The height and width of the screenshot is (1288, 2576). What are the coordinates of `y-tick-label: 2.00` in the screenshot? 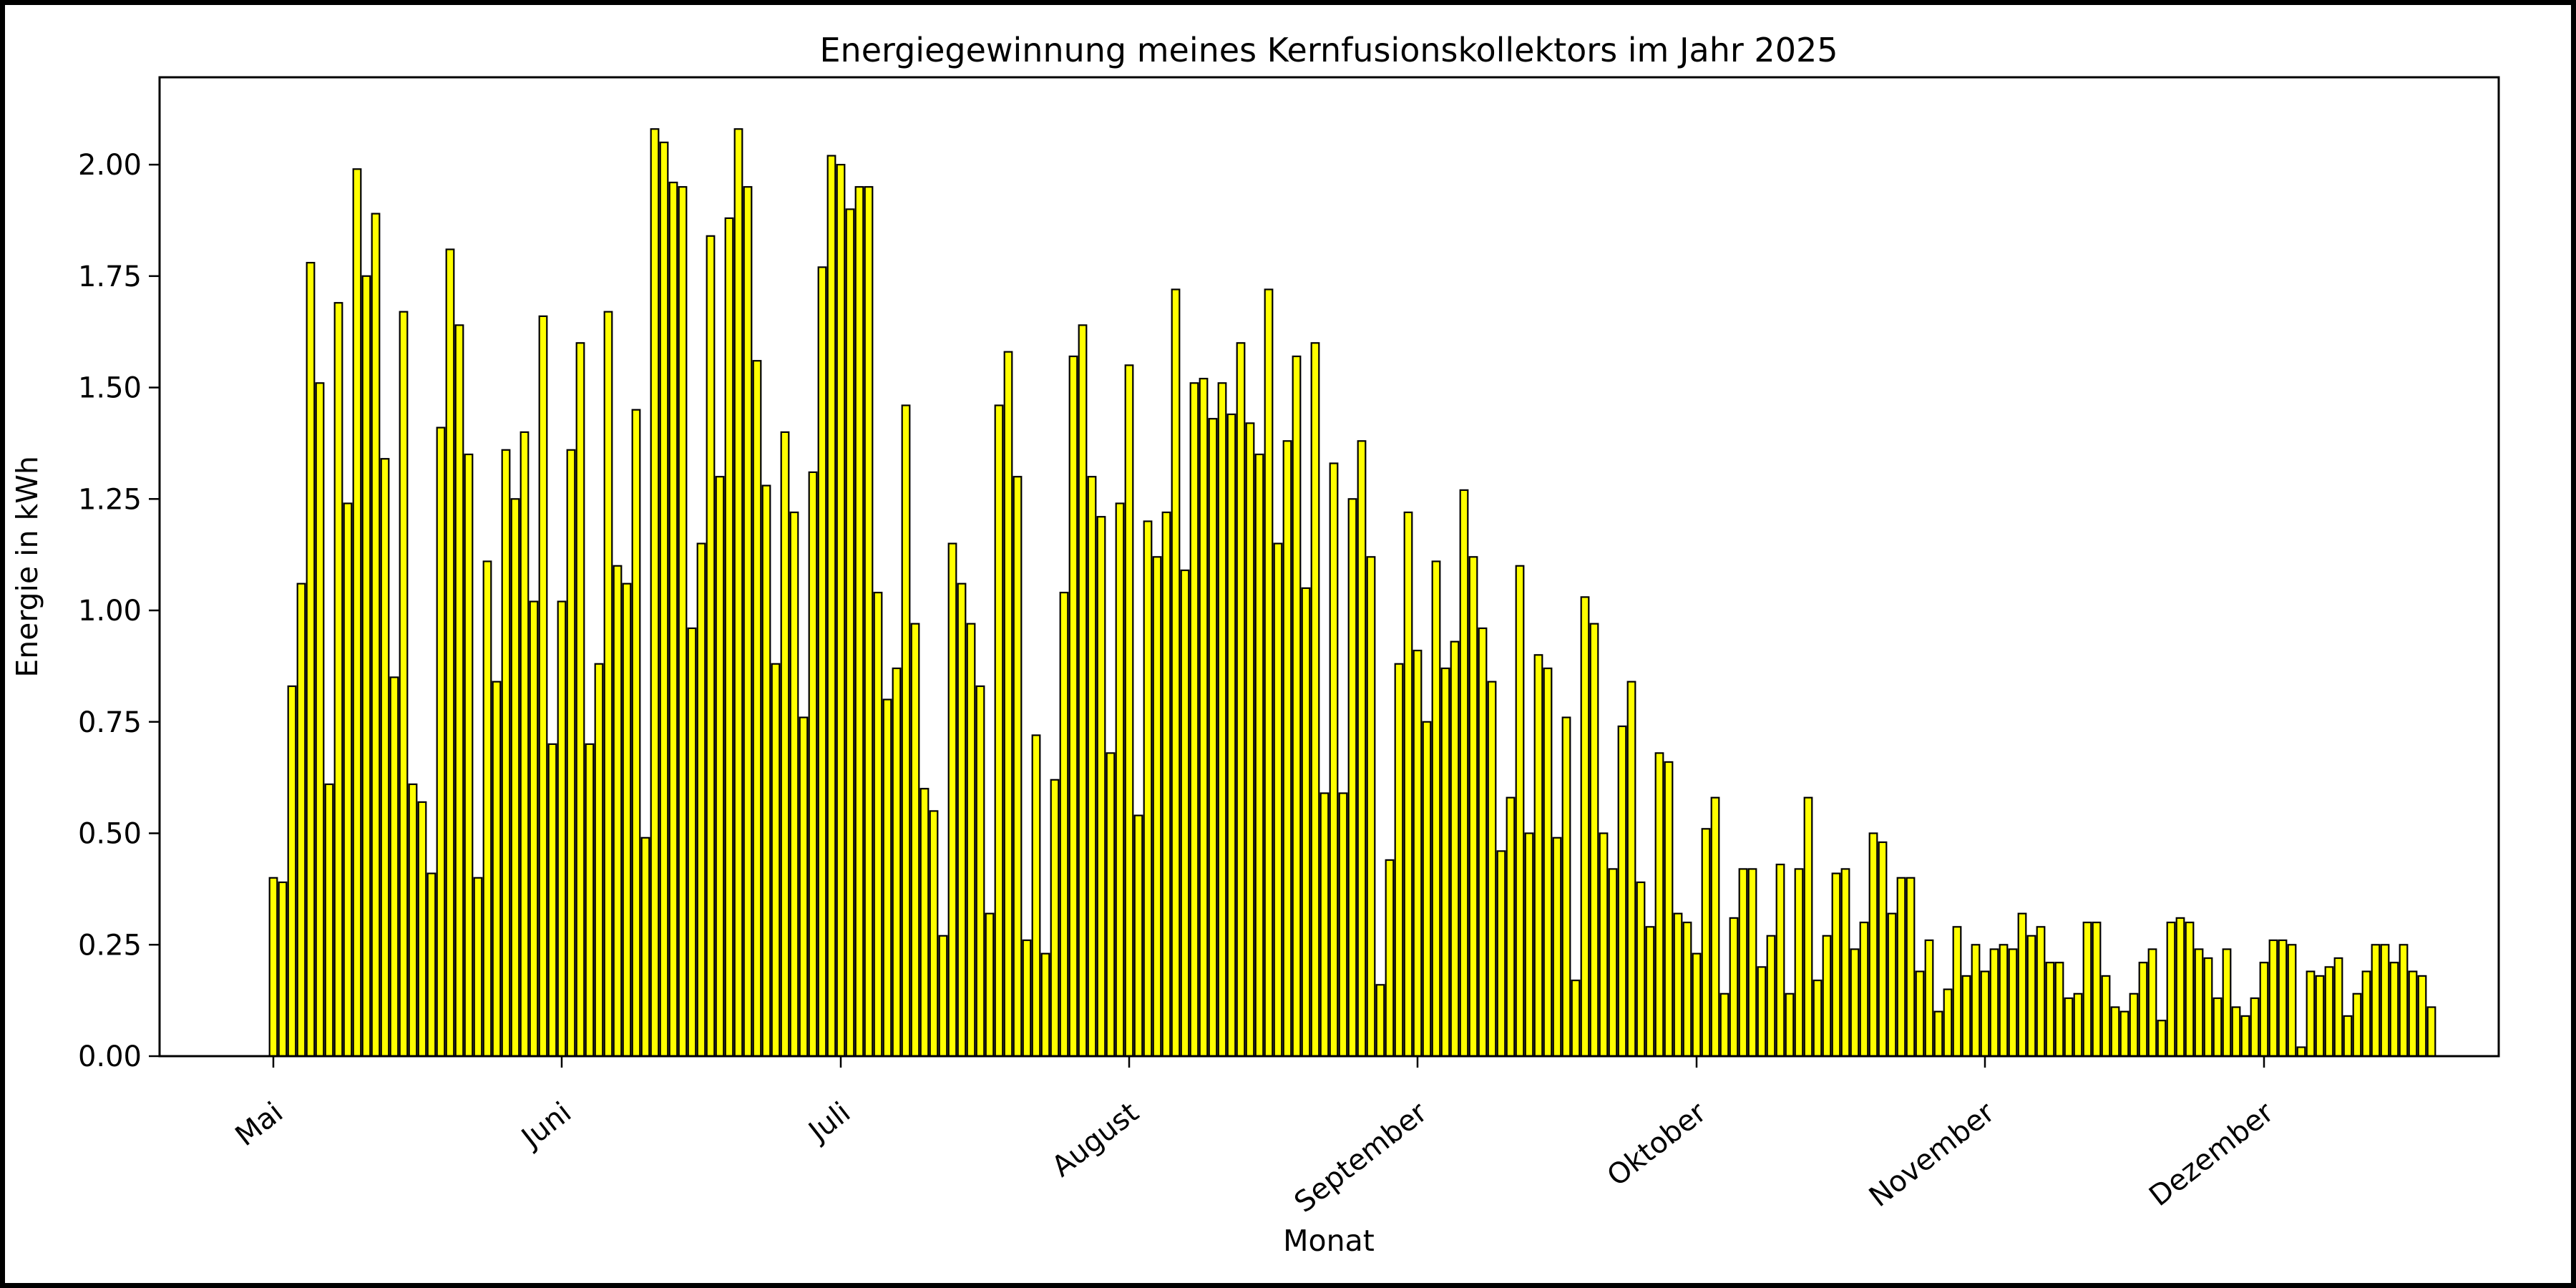 It's located at (110, 165).